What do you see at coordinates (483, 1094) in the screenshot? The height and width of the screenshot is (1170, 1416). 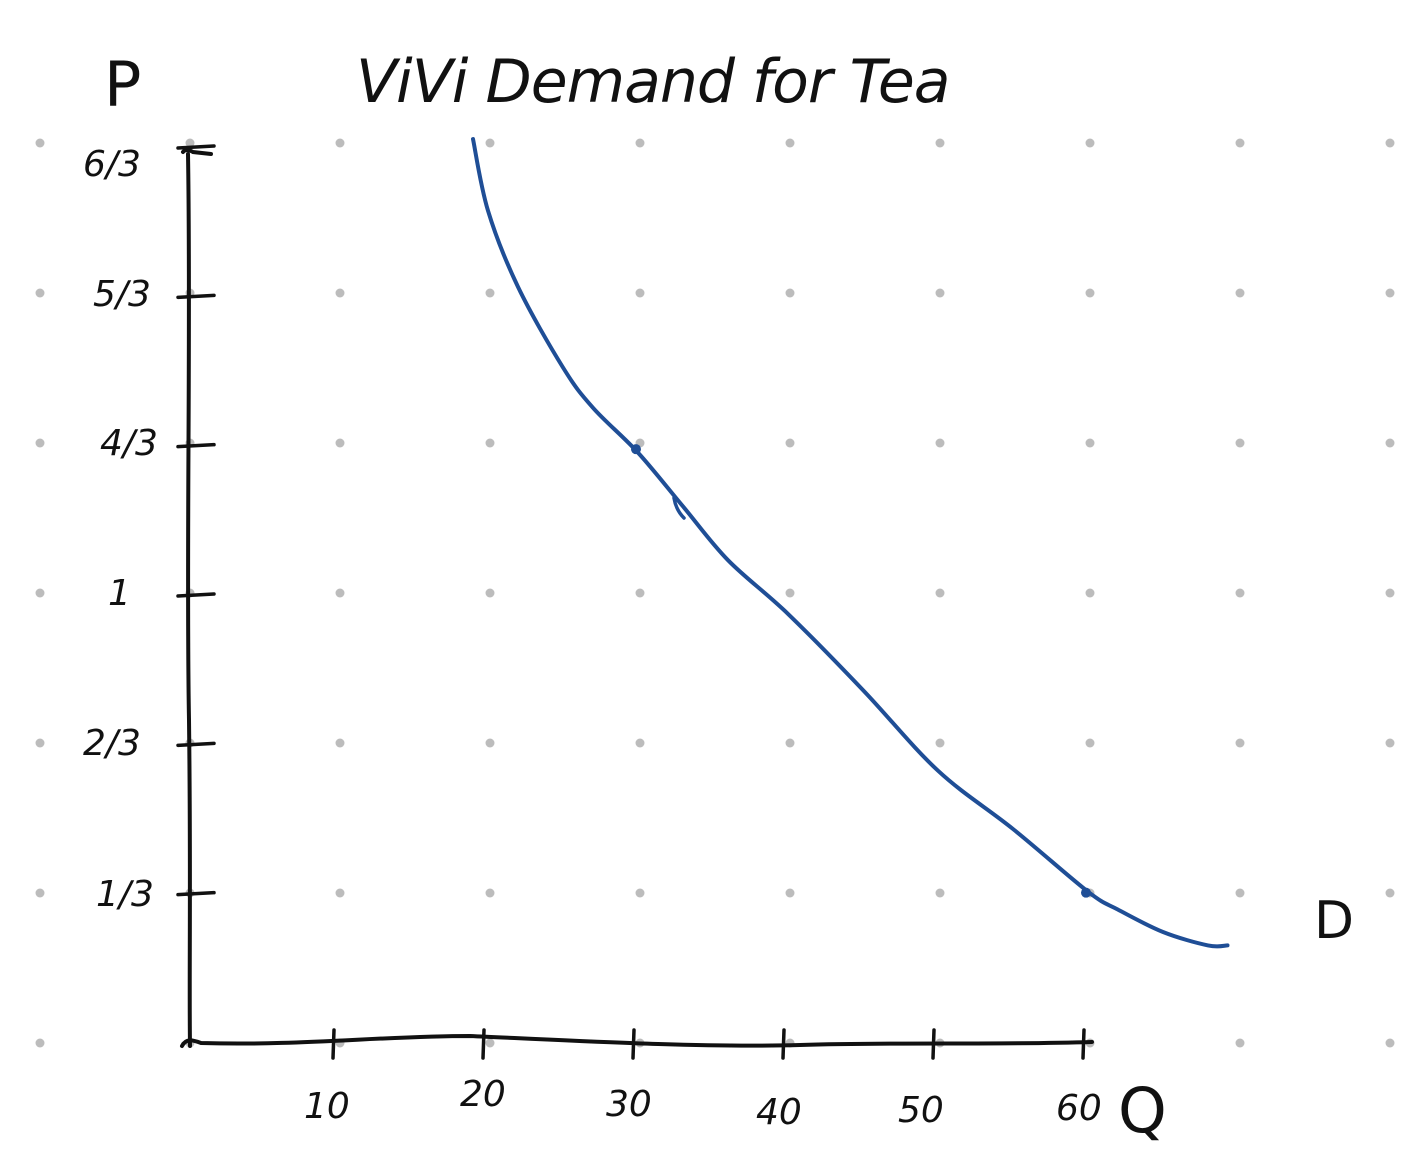 I see `x-tick-label: 20` at bounding box center [483, 1094].